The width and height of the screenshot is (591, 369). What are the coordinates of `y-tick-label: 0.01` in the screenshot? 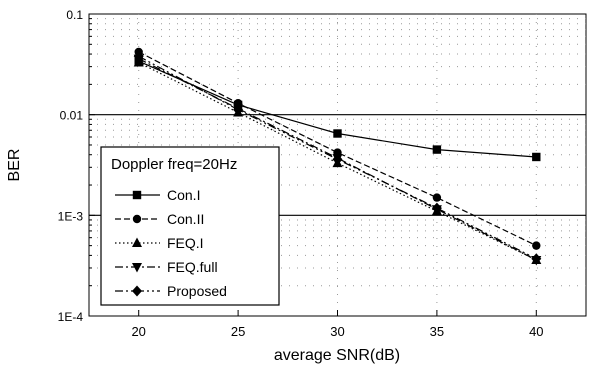 It's located at (72, 116).